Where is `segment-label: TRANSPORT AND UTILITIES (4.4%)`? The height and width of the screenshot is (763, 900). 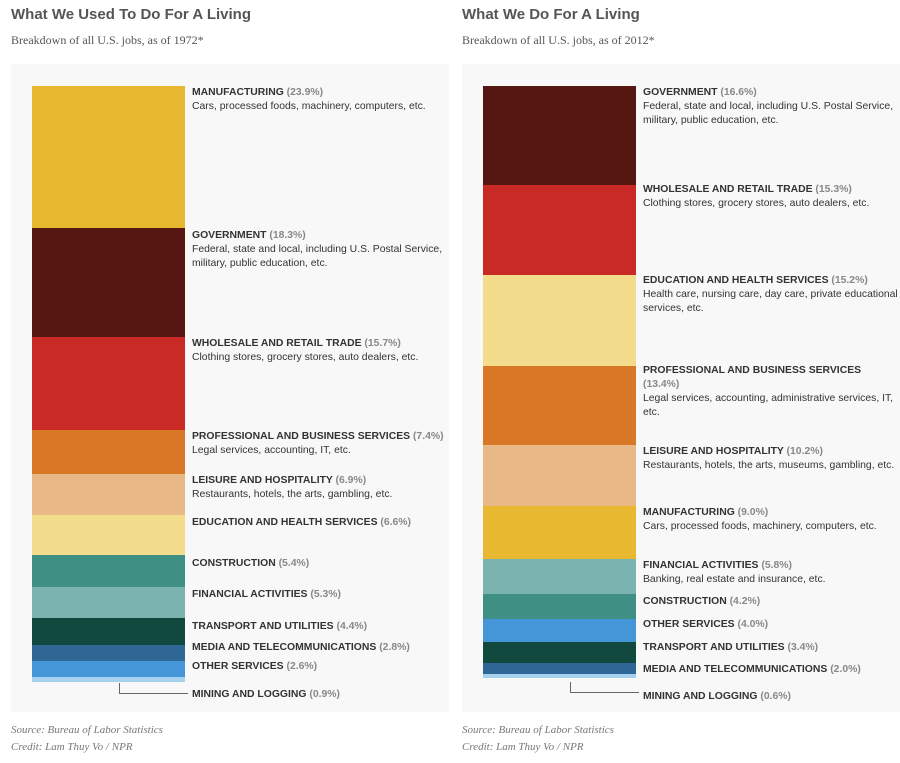 segment-label: TRANSPORT AND UTILITIES (4.4%) is located at coordinates (319, 627).